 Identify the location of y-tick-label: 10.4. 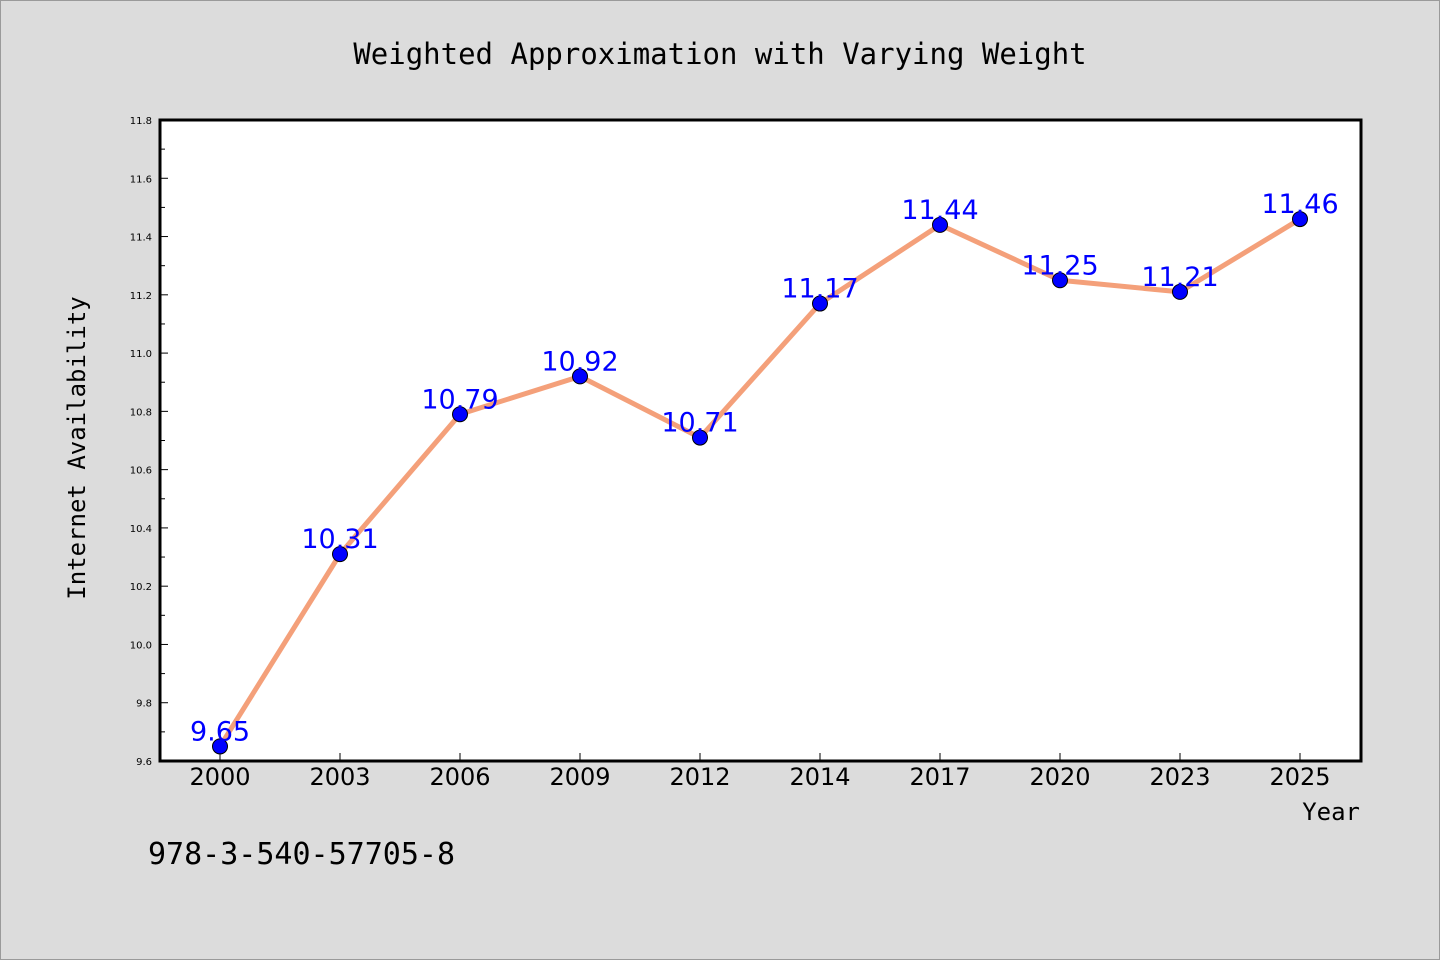
(141, 529).